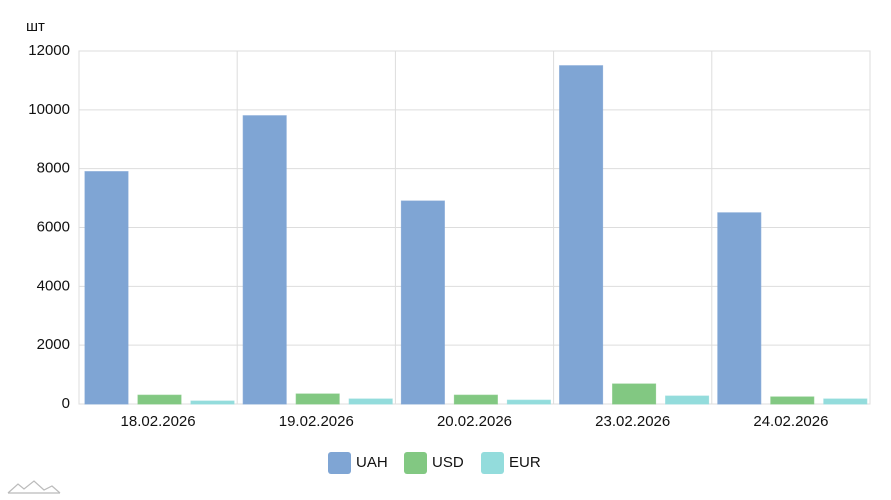  Describe the element at coordinates (49, 50) in the screenshot. I see `y-tick-label: 12000` at that location.